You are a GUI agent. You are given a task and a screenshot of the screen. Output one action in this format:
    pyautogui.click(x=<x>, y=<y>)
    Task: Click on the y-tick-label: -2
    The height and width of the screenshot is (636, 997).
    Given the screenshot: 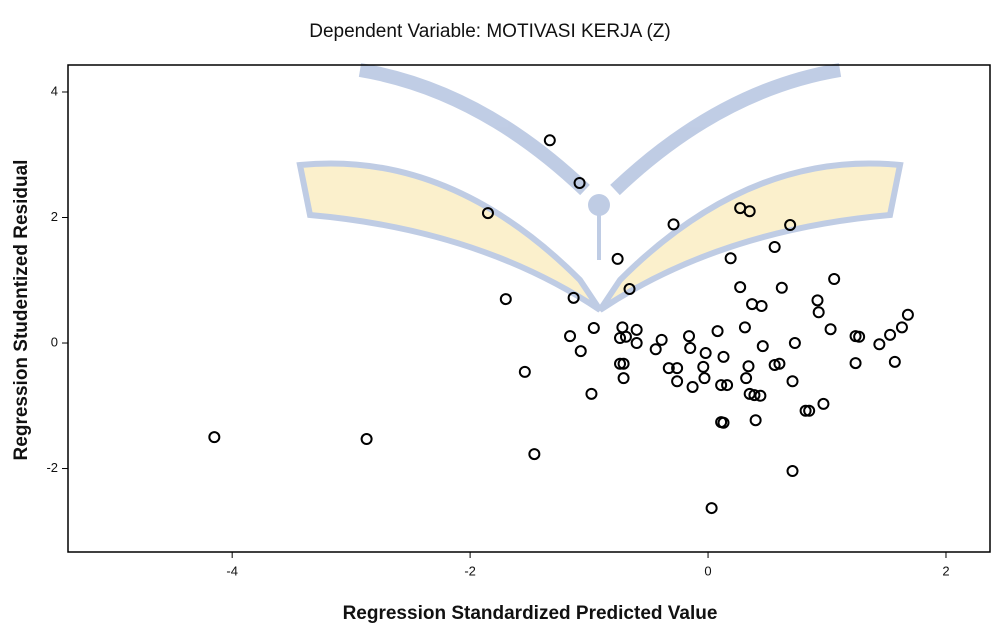 What is the action you would take?
    pyautogui.click(x=52, y=467)
    